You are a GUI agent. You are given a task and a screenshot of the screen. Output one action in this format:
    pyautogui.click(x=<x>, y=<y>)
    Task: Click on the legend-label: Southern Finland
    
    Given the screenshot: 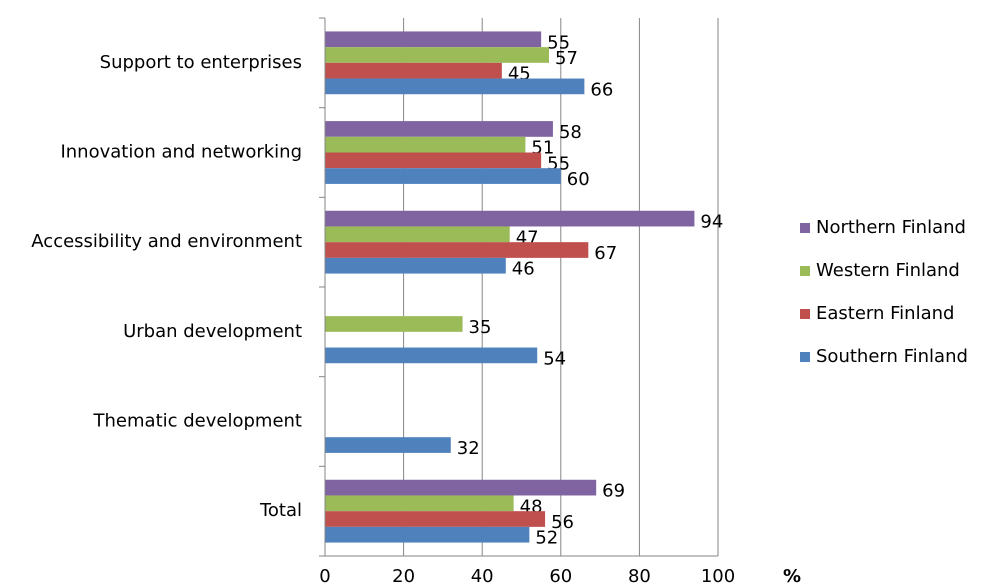 What is the action you would take?
    pyautogui.click(x=892, y=356)
    